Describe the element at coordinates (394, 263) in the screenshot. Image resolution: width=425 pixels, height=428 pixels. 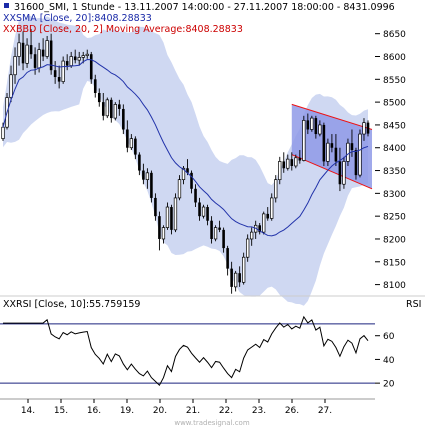
I see `price-tick-label: 8150` at that location.